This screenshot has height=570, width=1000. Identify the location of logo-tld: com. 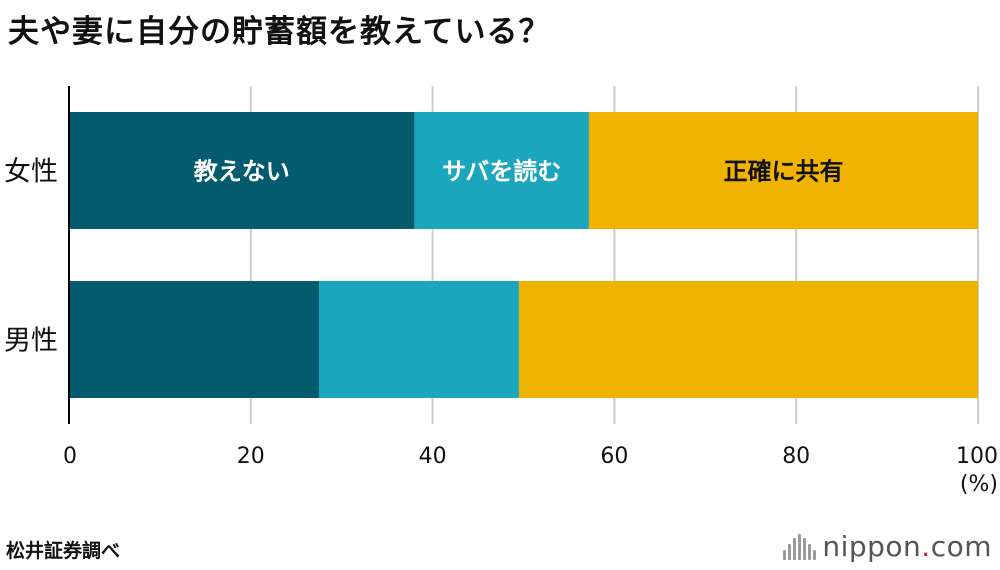
(961, 546).